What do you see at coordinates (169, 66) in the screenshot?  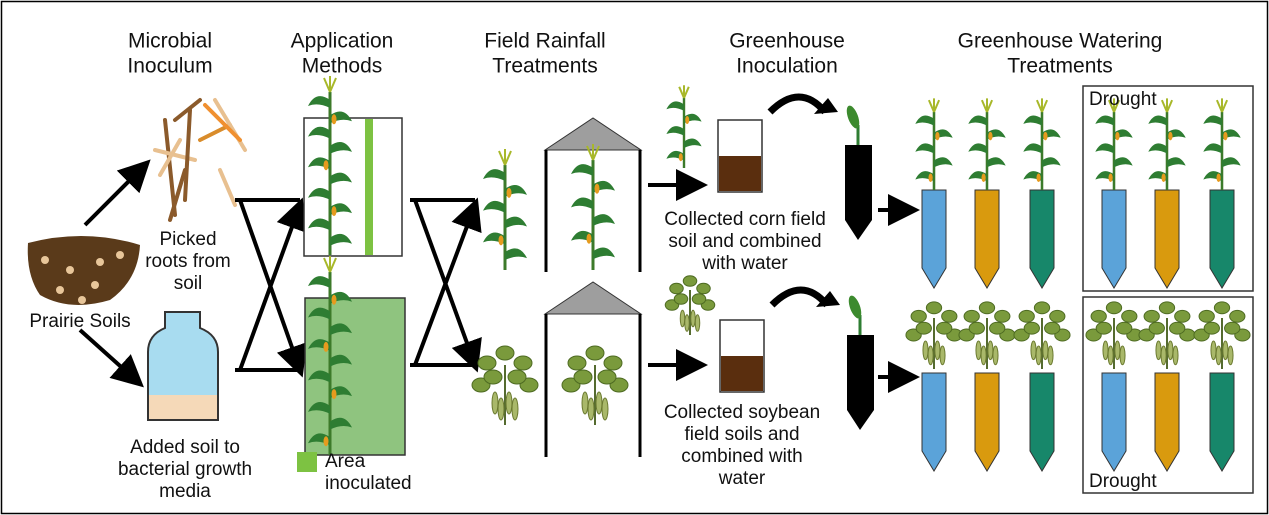 I see `column-header: Inoculum` at bounding box center [169, 66].